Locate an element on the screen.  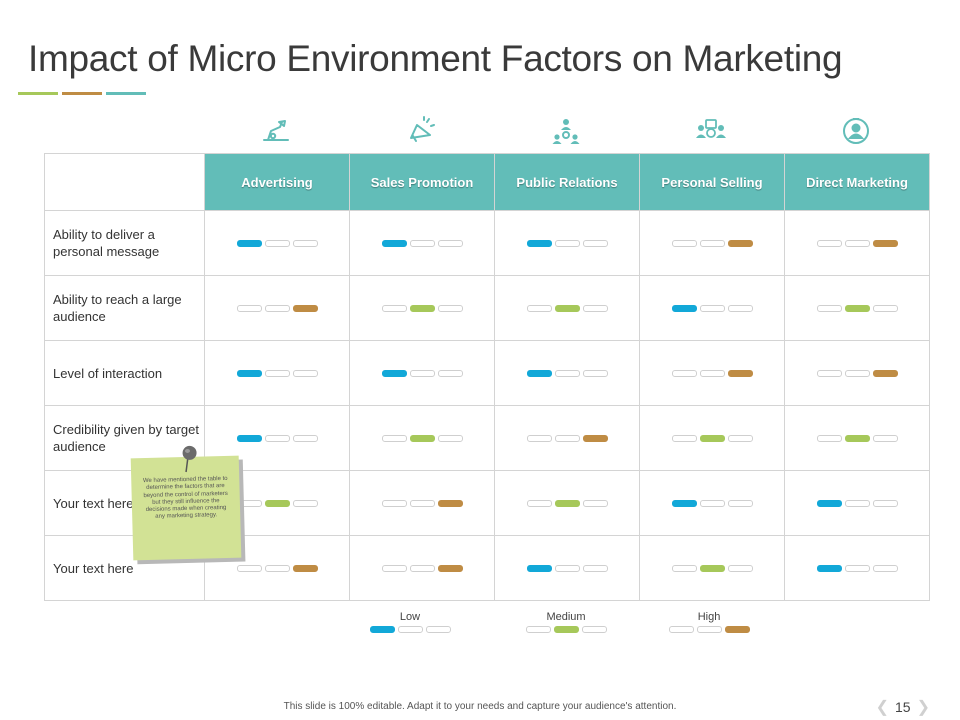
underline-bar-green is located at coordinates (38, 93).